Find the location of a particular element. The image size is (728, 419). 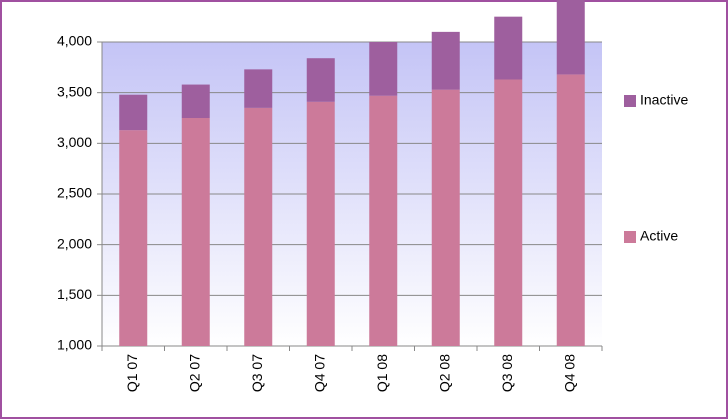

x-tick-label: Q1 07 is located at coordinates (132, 373).